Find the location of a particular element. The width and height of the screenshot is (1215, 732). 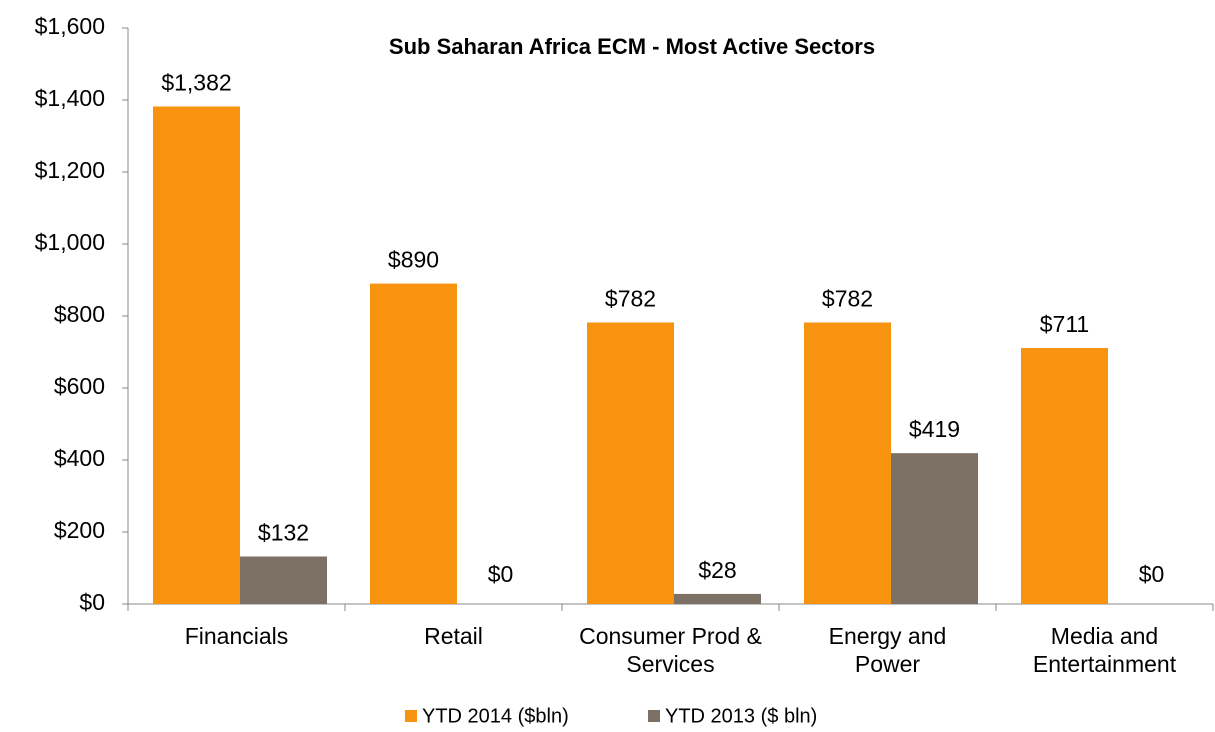

data-label: $890 is located at coordinates (413, 260).